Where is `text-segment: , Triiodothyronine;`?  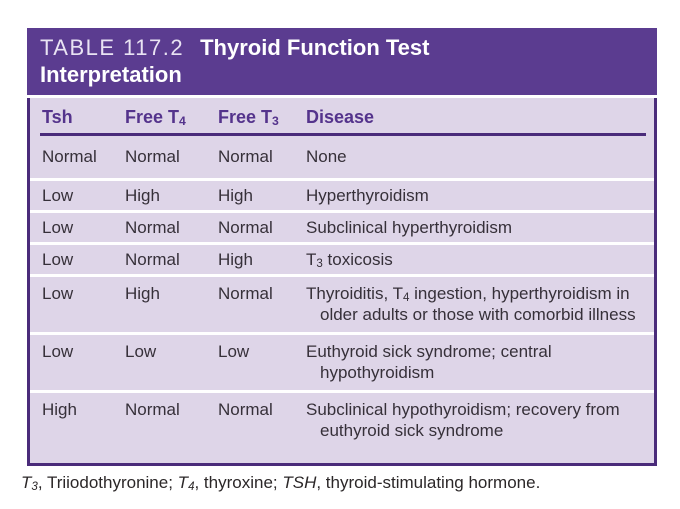 text-segment: , Triiodothyronine; is located at coordinates (107, 482).